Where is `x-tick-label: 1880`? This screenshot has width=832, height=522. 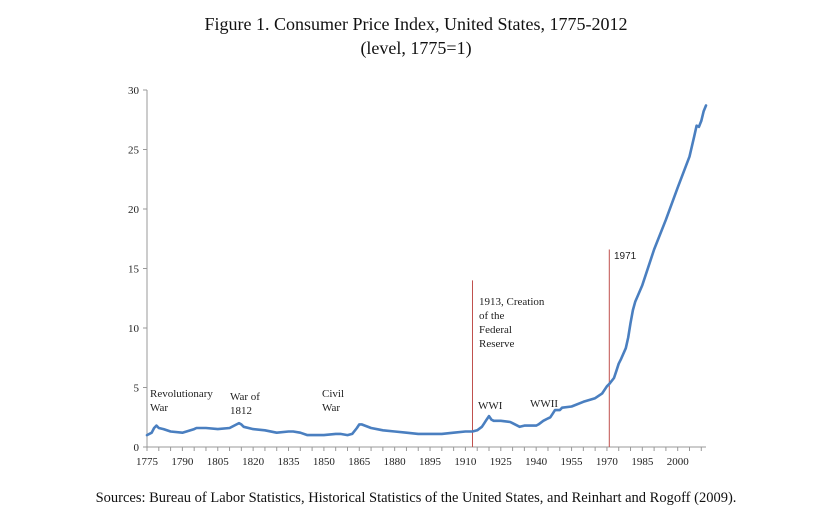 x-tick-label: 1880 is located at coordinates (395, 462).